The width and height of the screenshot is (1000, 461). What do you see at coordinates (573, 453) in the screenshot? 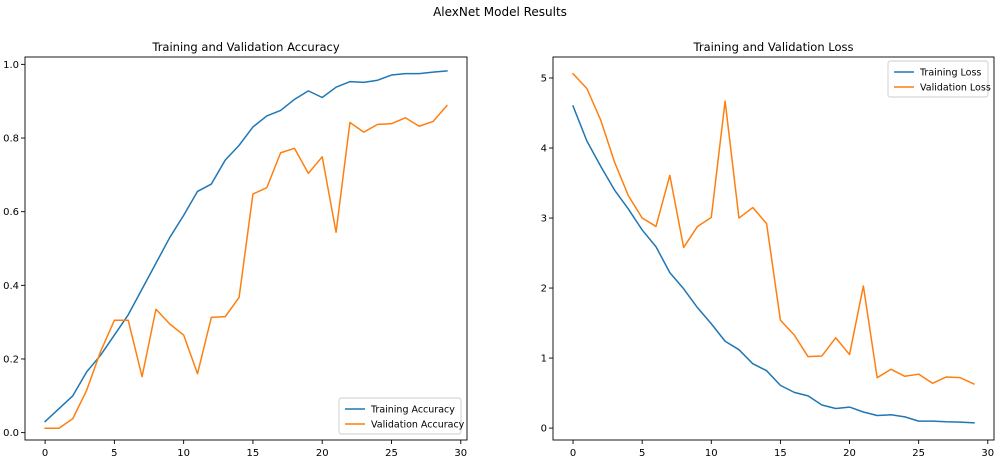
I see `loss-x-tick-label: 0` at bounding box center [573, 453].